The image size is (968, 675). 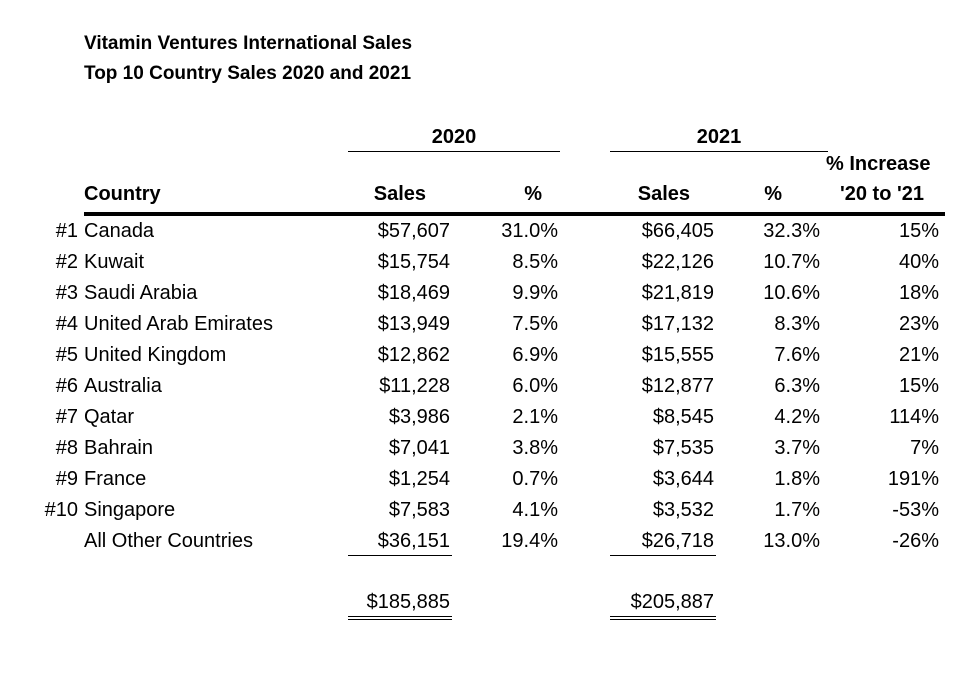 I want to click on row-increase: 23%, so click(x=918, y=324).